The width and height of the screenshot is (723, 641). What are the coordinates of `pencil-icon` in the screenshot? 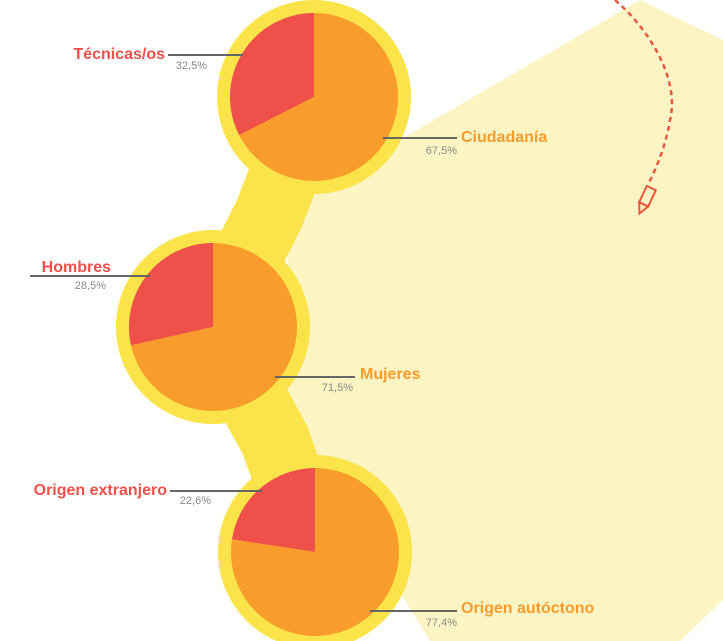 It's located at (647, 200).